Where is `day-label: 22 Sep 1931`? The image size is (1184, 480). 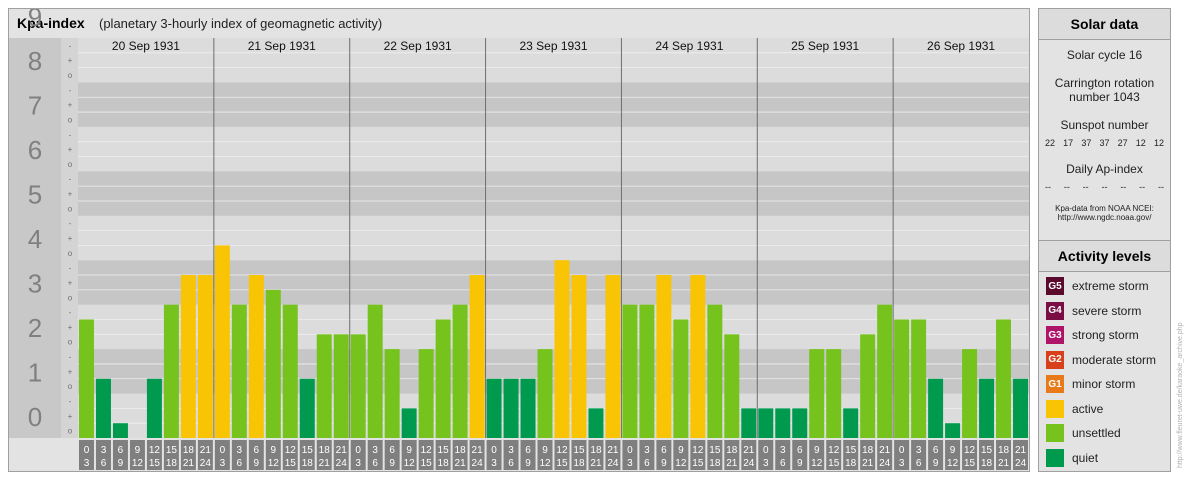
day-label: 22 Sep 1931 is located at coordinates (418, 46).